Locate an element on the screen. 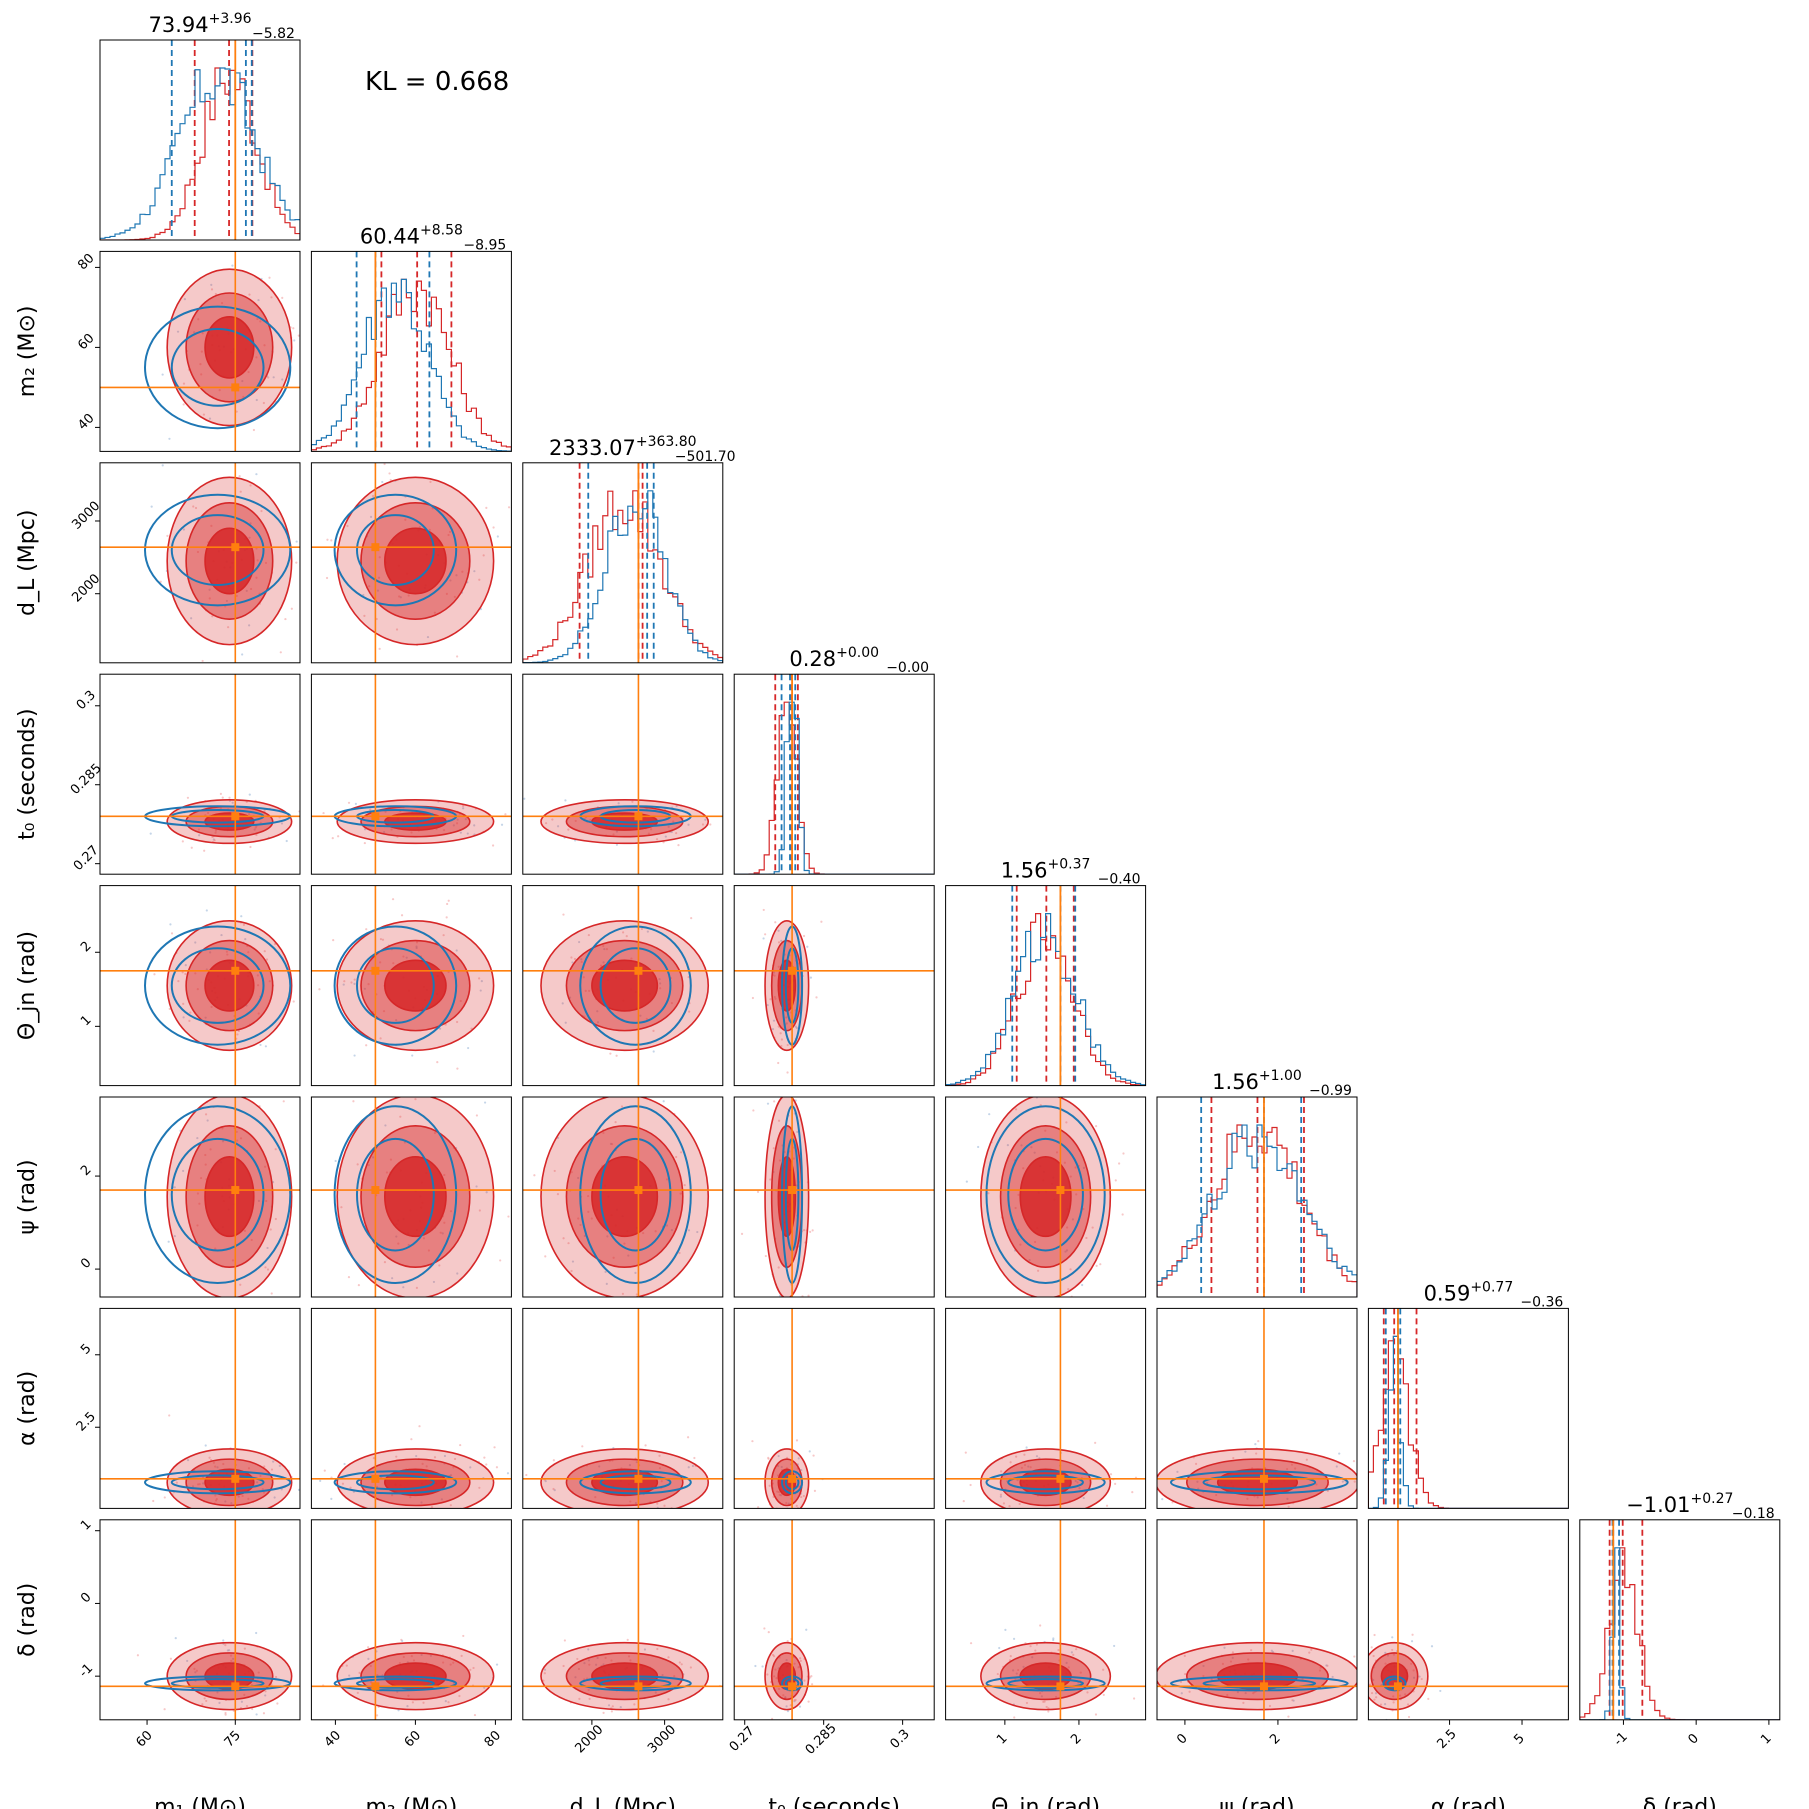  x-tick-label-m1-1: 75 is located at coordinates (233, 1739).